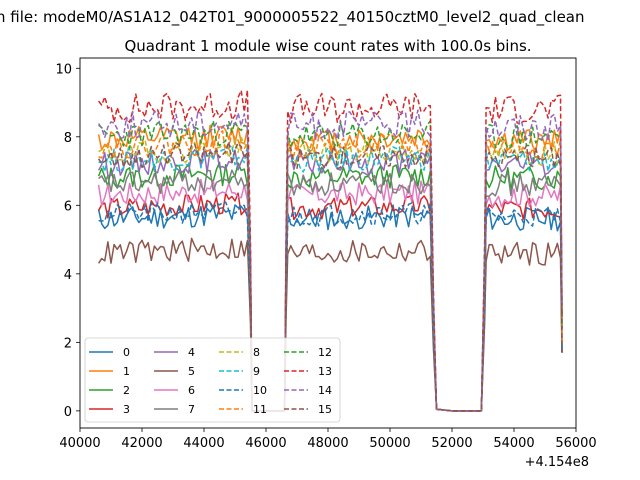 The height and width of the screenshot is (480, 640). What do you see at coordinates (327, 443) in the screenshot?
I see `x-tick-label: 48000` at bounding box center [327, 443].